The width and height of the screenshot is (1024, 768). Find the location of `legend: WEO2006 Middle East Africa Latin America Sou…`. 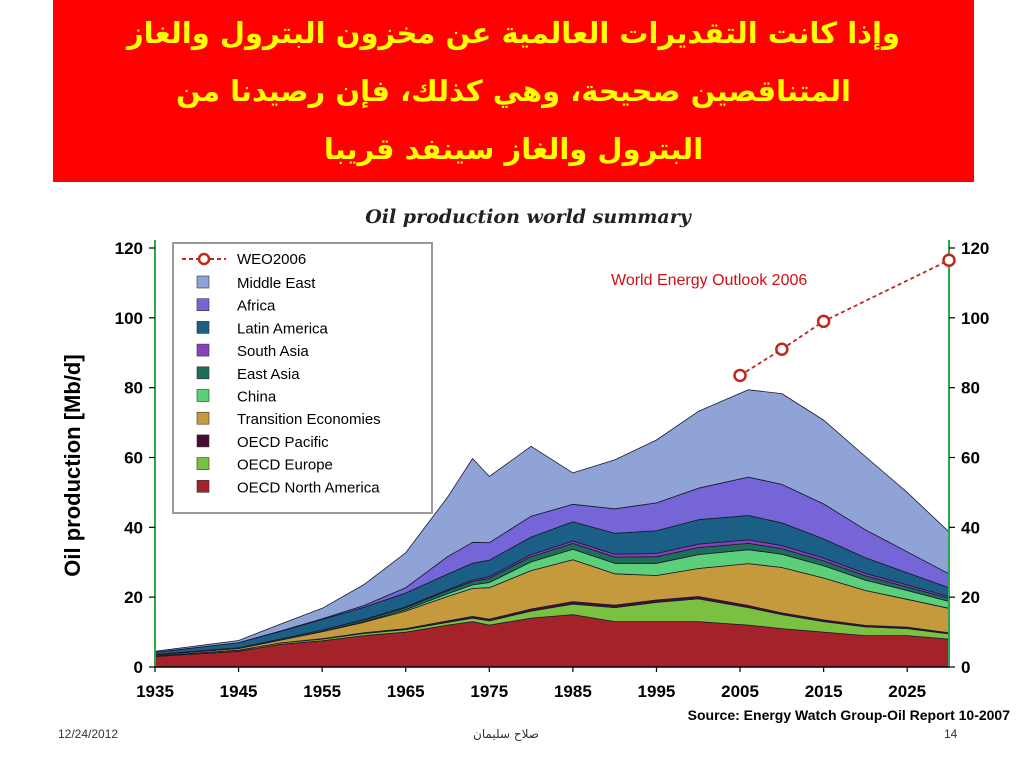

legend: WEO2006 Middle East Africa Latin America Sou… is located at coordinates (302, 378).